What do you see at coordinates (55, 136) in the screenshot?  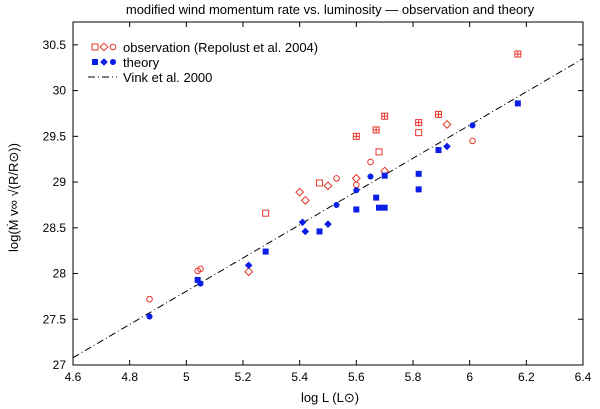 I see `y-tick-label: 29.5` at bounding box center [55, 136].